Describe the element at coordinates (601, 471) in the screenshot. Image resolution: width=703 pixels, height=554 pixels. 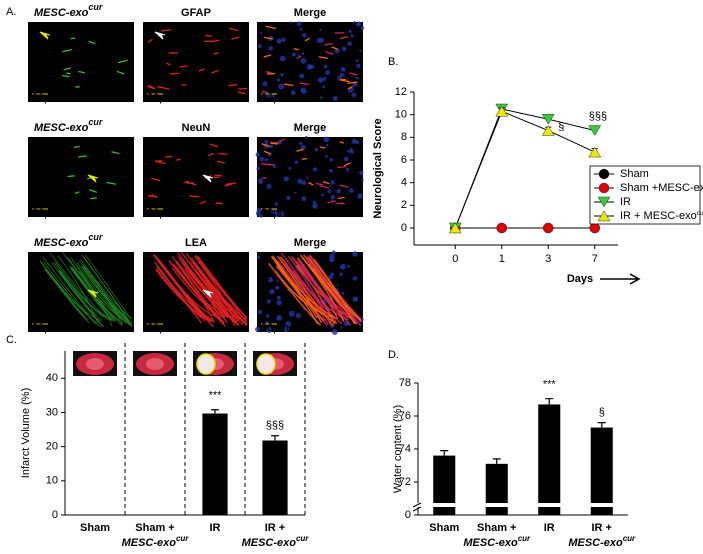
I see `bar` at that location.